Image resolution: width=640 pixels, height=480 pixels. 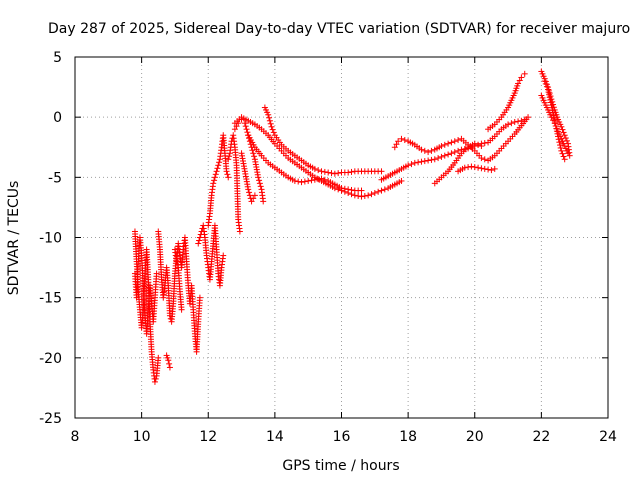 I want to click on x-tick-label: 24, so click(x=608, y=437).